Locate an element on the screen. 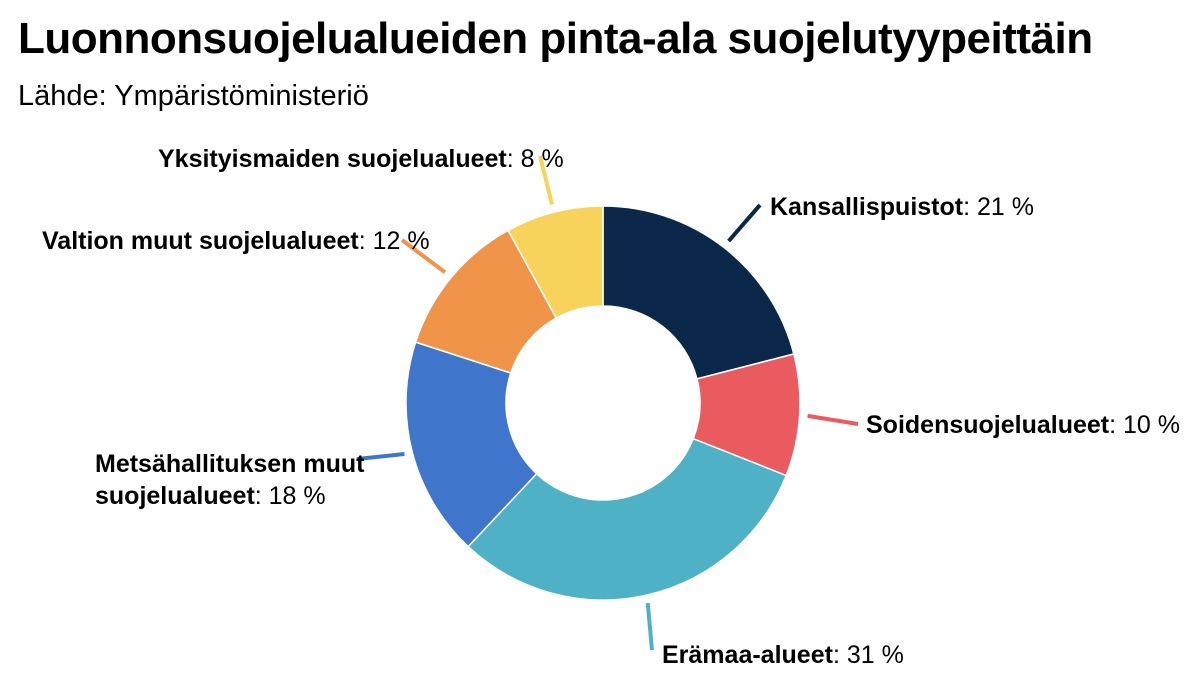 This screenshot has width=1200, height=675. chart-source: Lähde: Ympäristöministeriö is located at coordinates (193, 96).